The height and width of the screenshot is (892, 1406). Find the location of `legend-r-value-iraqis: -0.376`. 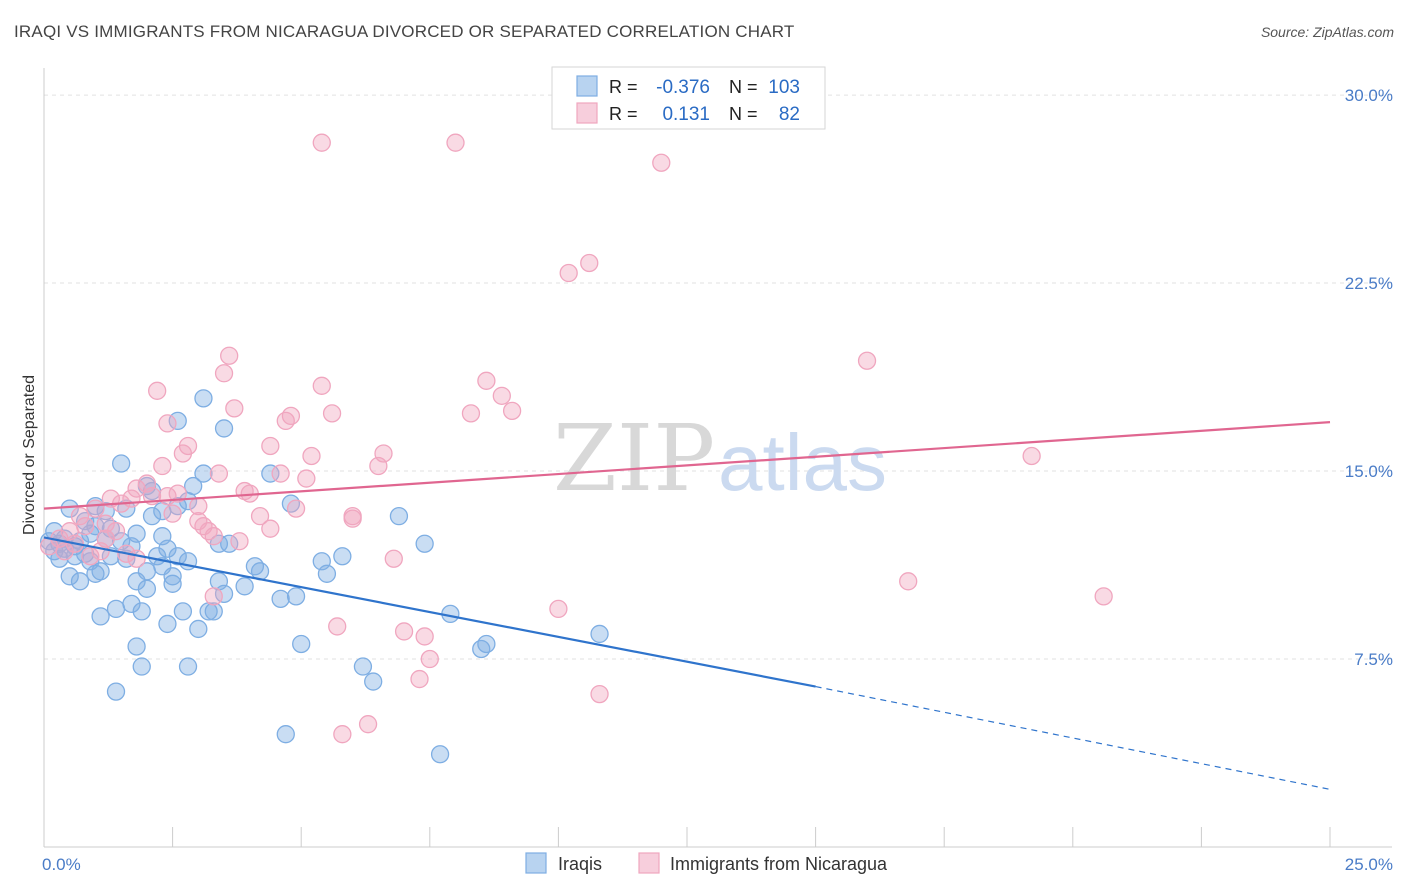

legend-r-value-iraqis: -0.376 is located at coordinates (683, 87).